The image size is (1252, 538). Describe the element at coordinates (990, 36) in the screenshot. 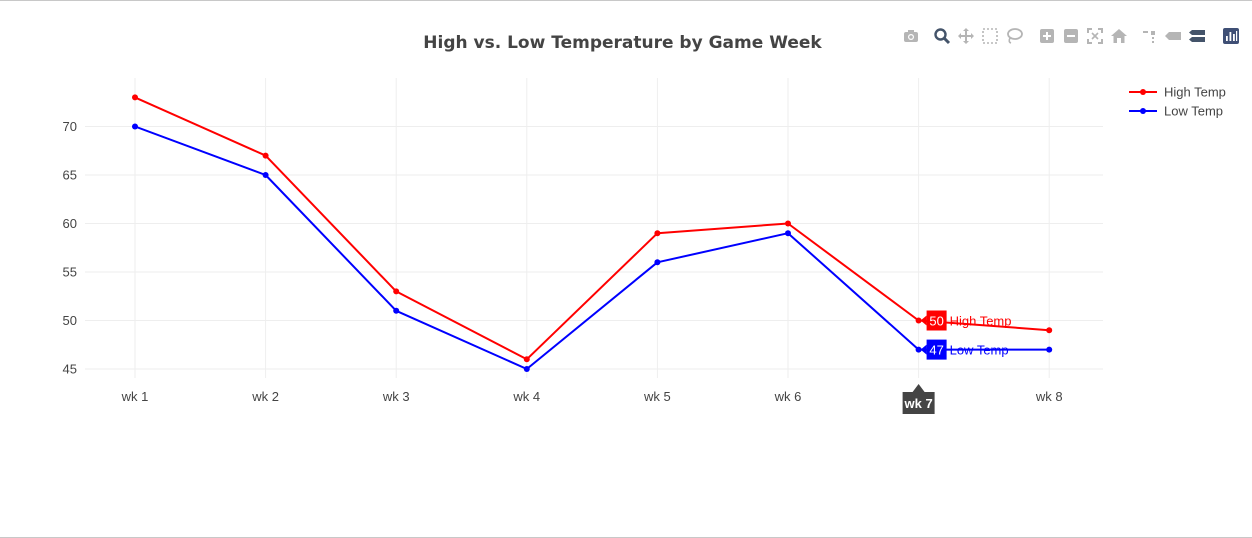

I see `box-select-icon` at that location.